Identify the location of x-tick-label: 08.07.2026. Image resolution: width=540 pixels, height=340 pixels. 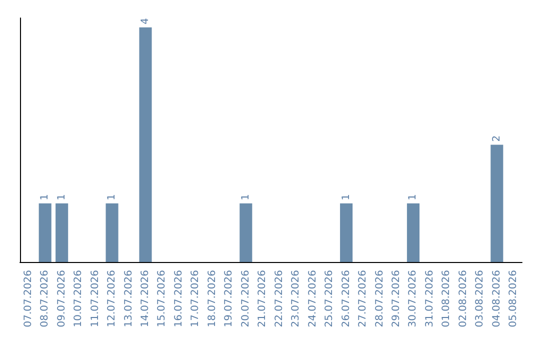
(45, 299).